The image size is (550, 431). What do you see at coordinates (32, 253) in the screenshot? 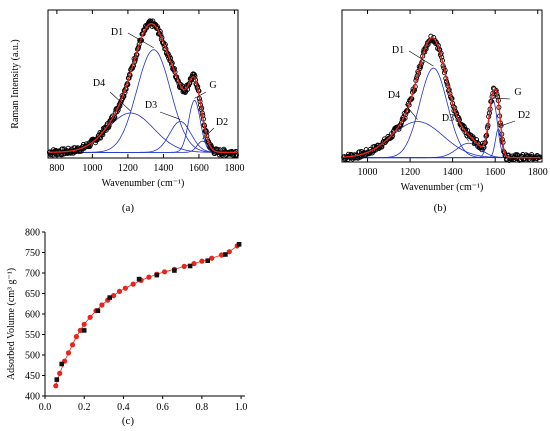
I see `y-tick-label: 750` at bounding box center [32, 253].